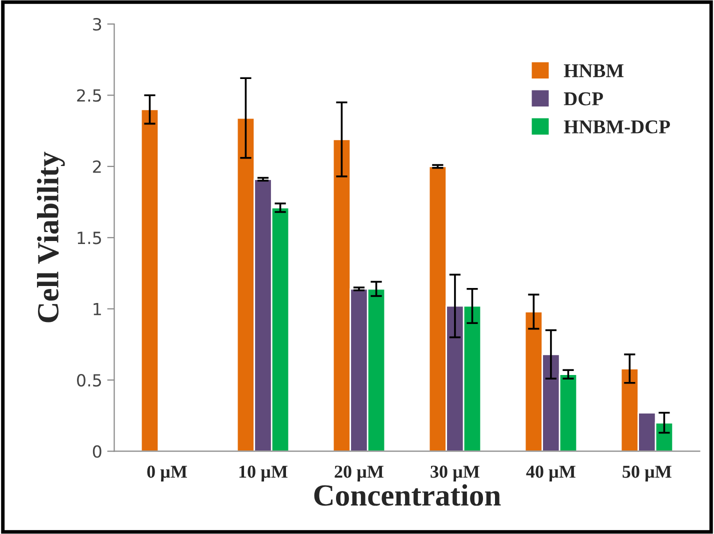  Describe the element at coordinates (167, 474) in the screenshot. I see `x-tick-label: 0 µM` at that location.